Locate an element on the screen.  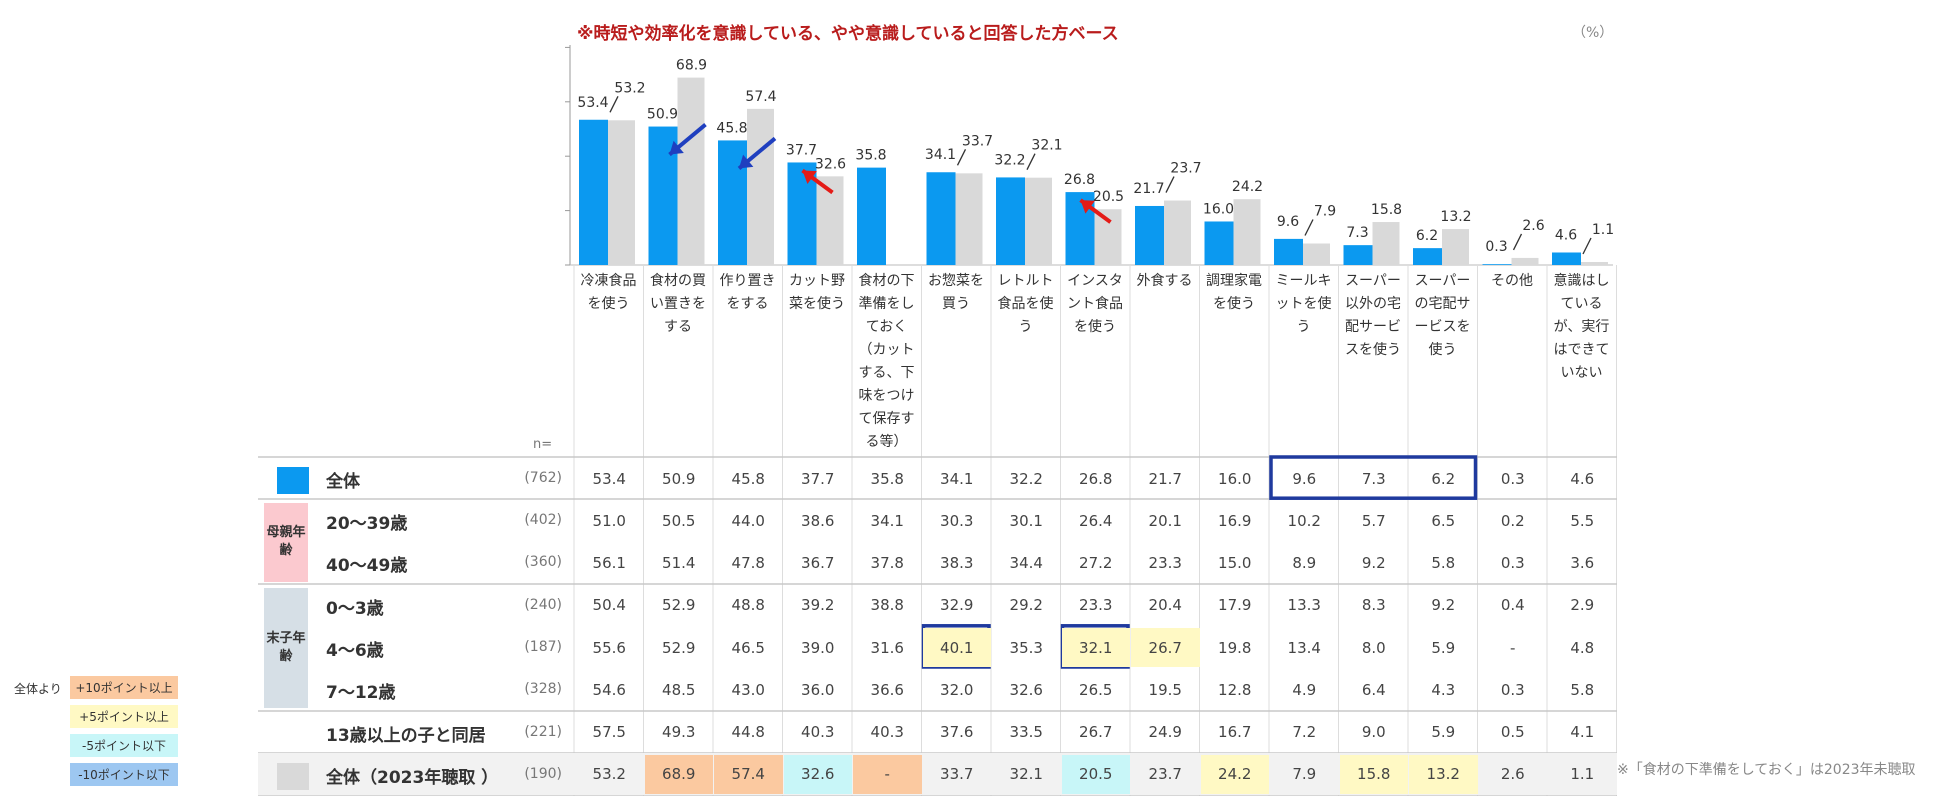
table-cell: 1.1 is located at coordinates (1582, 774).